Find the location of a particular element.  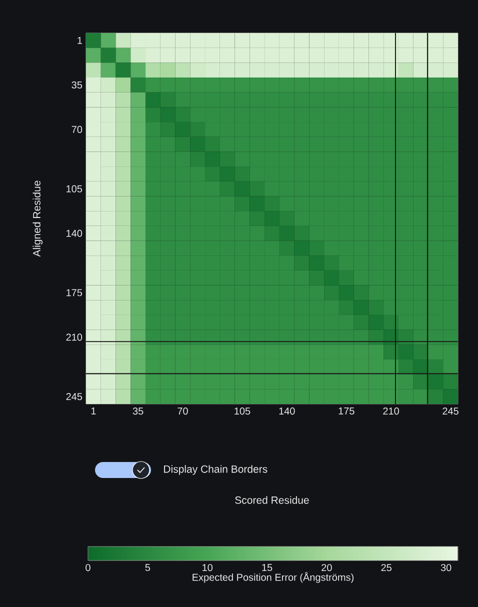

color-bar-label: 25 is located at coordinates (386, 568).